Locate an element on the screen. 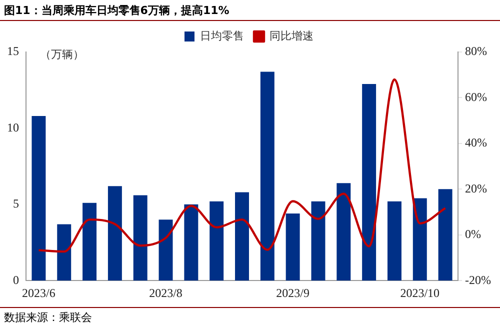 The width and height of the screenshot is (500, 333). legend-label: 同比增速 is located at coordinates (292, 36).